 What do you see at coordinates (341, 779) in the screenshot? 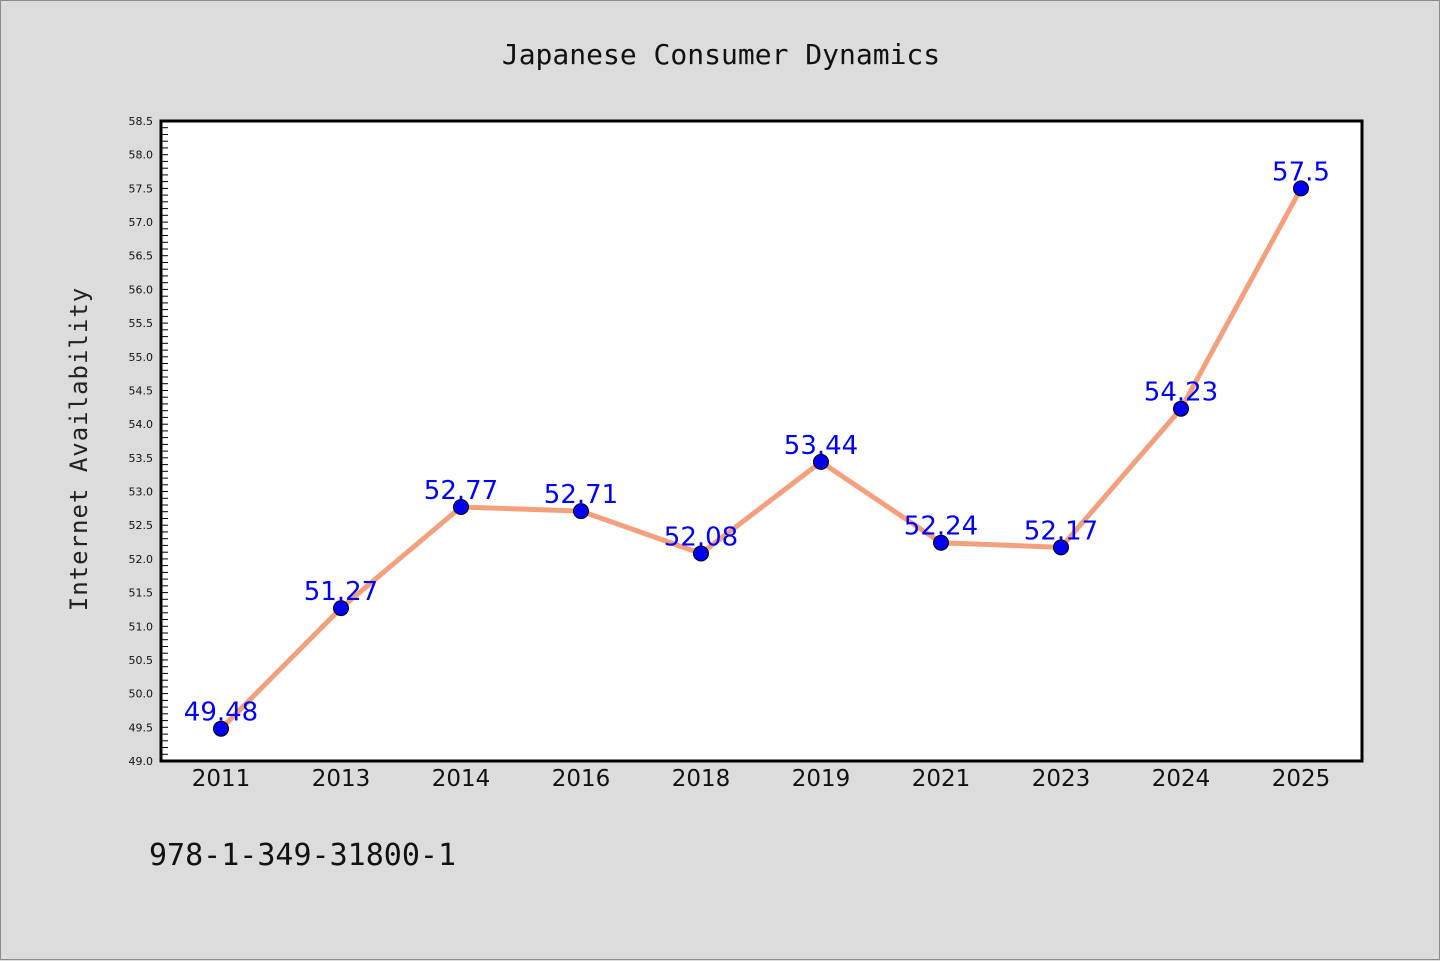
I see `x-tick-label: 2013` at bounding box center [341, 779].